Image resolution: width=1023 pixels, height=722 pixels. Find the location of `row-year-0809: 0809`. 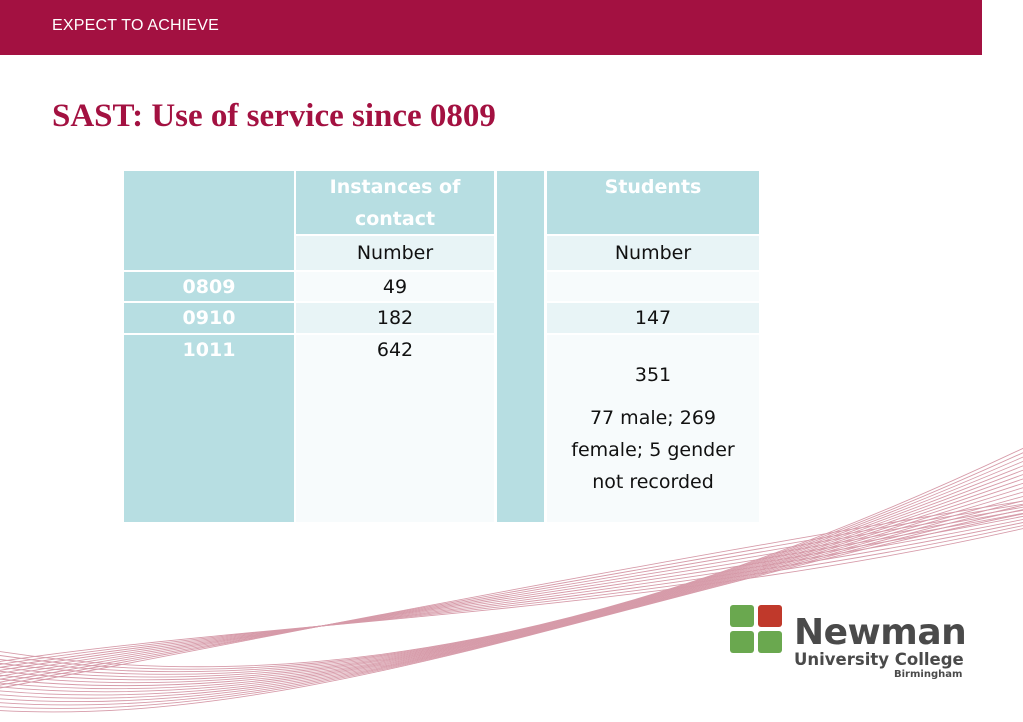

row-year-0809: 0809 is located at coordinates (209, 286).